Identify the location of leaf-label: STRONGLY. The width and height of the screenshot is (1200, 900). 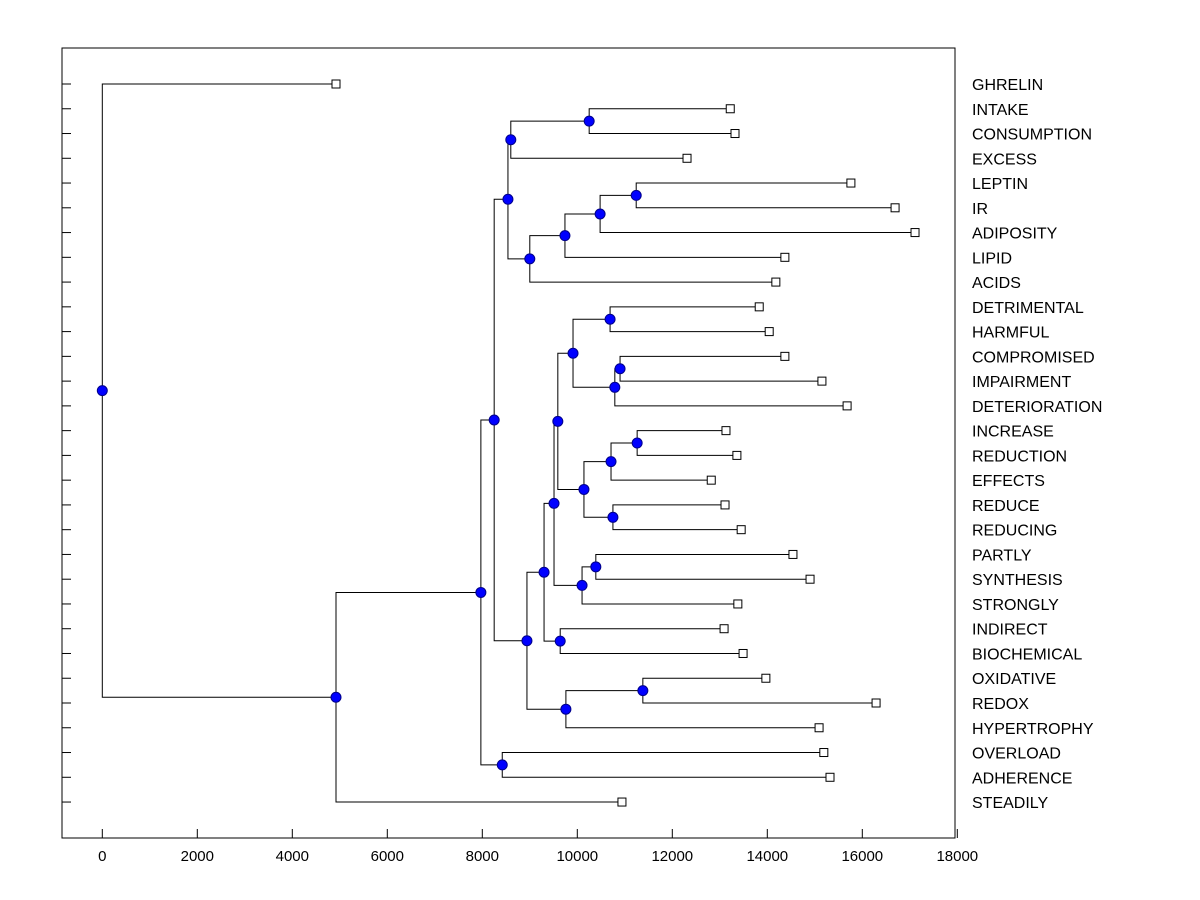
(1015, 605).